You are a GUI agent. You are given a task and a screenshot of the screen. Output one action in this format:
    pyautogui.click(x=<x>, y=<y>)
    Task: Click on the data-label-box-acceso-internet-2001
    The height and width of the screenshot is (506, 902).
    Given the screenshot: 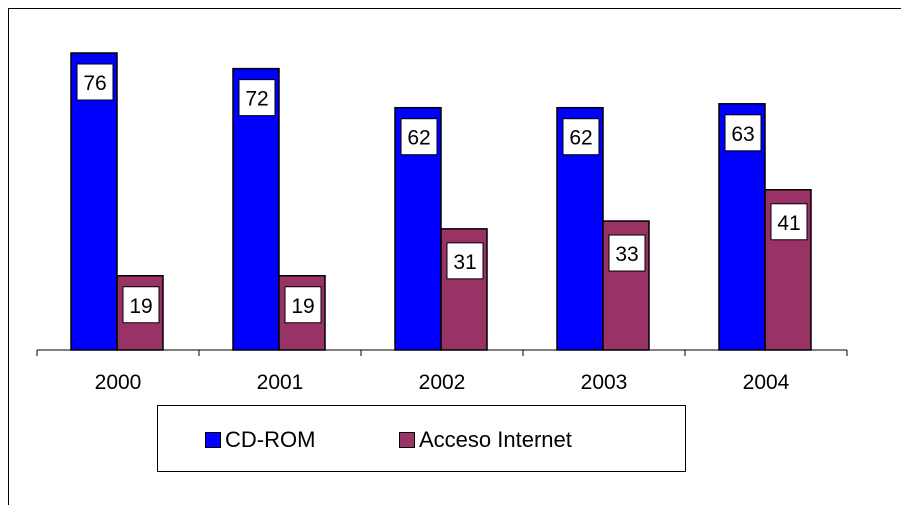 What is the action you would take?
    pyautogui.click(x=303, y=305)
    